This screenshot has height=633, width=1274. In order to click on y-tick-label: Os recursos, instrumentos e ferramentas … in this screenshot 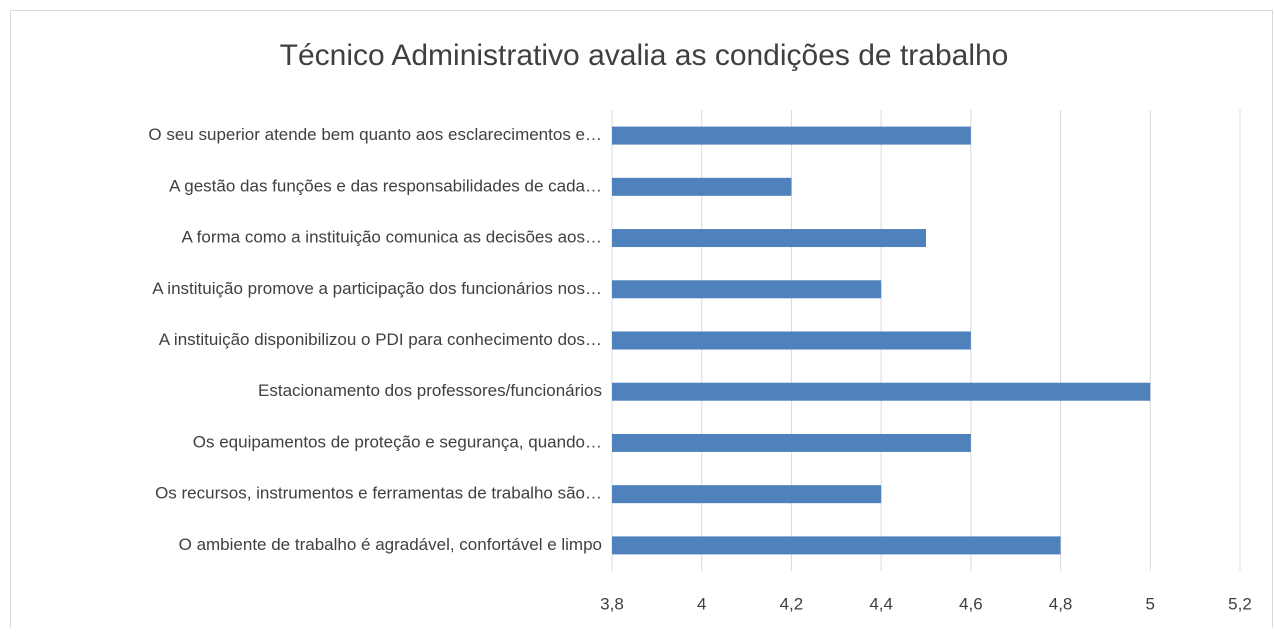, I will do `click(378, 493)`.